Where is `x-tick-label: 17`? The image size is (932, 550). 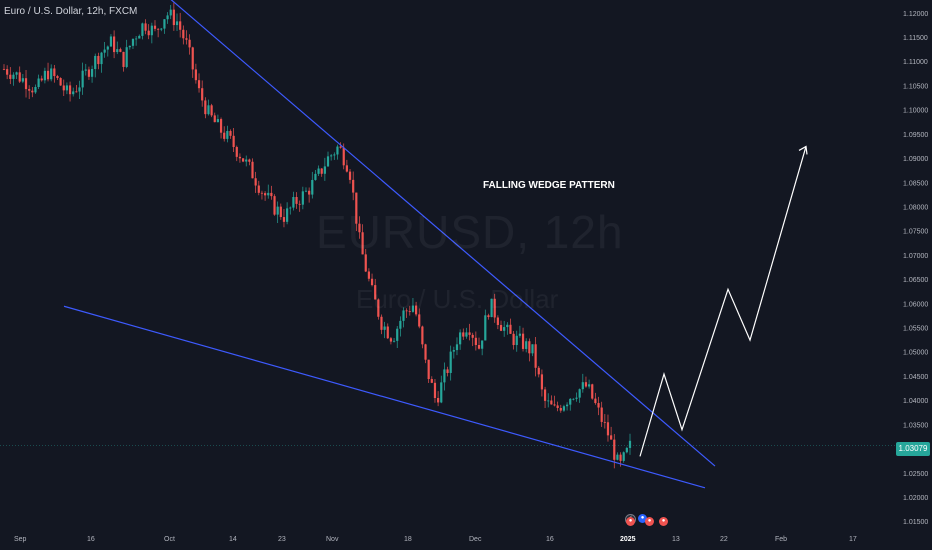 x-tick-label: 17 is located at coordinates (853, 539).